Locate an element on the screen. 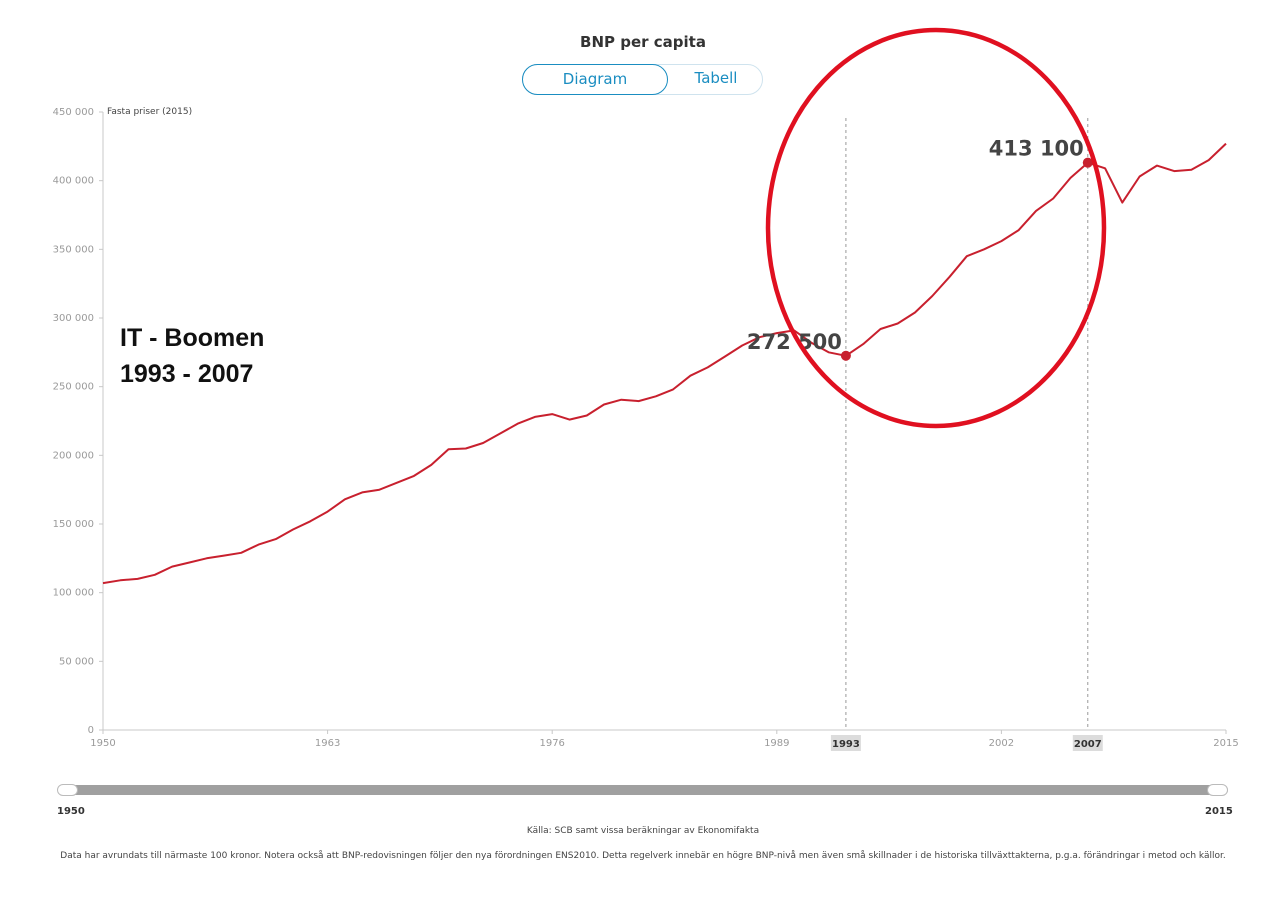 The image size is (1270, 908). x-tick-label: 2002 is located at coordinates (1001, 743).